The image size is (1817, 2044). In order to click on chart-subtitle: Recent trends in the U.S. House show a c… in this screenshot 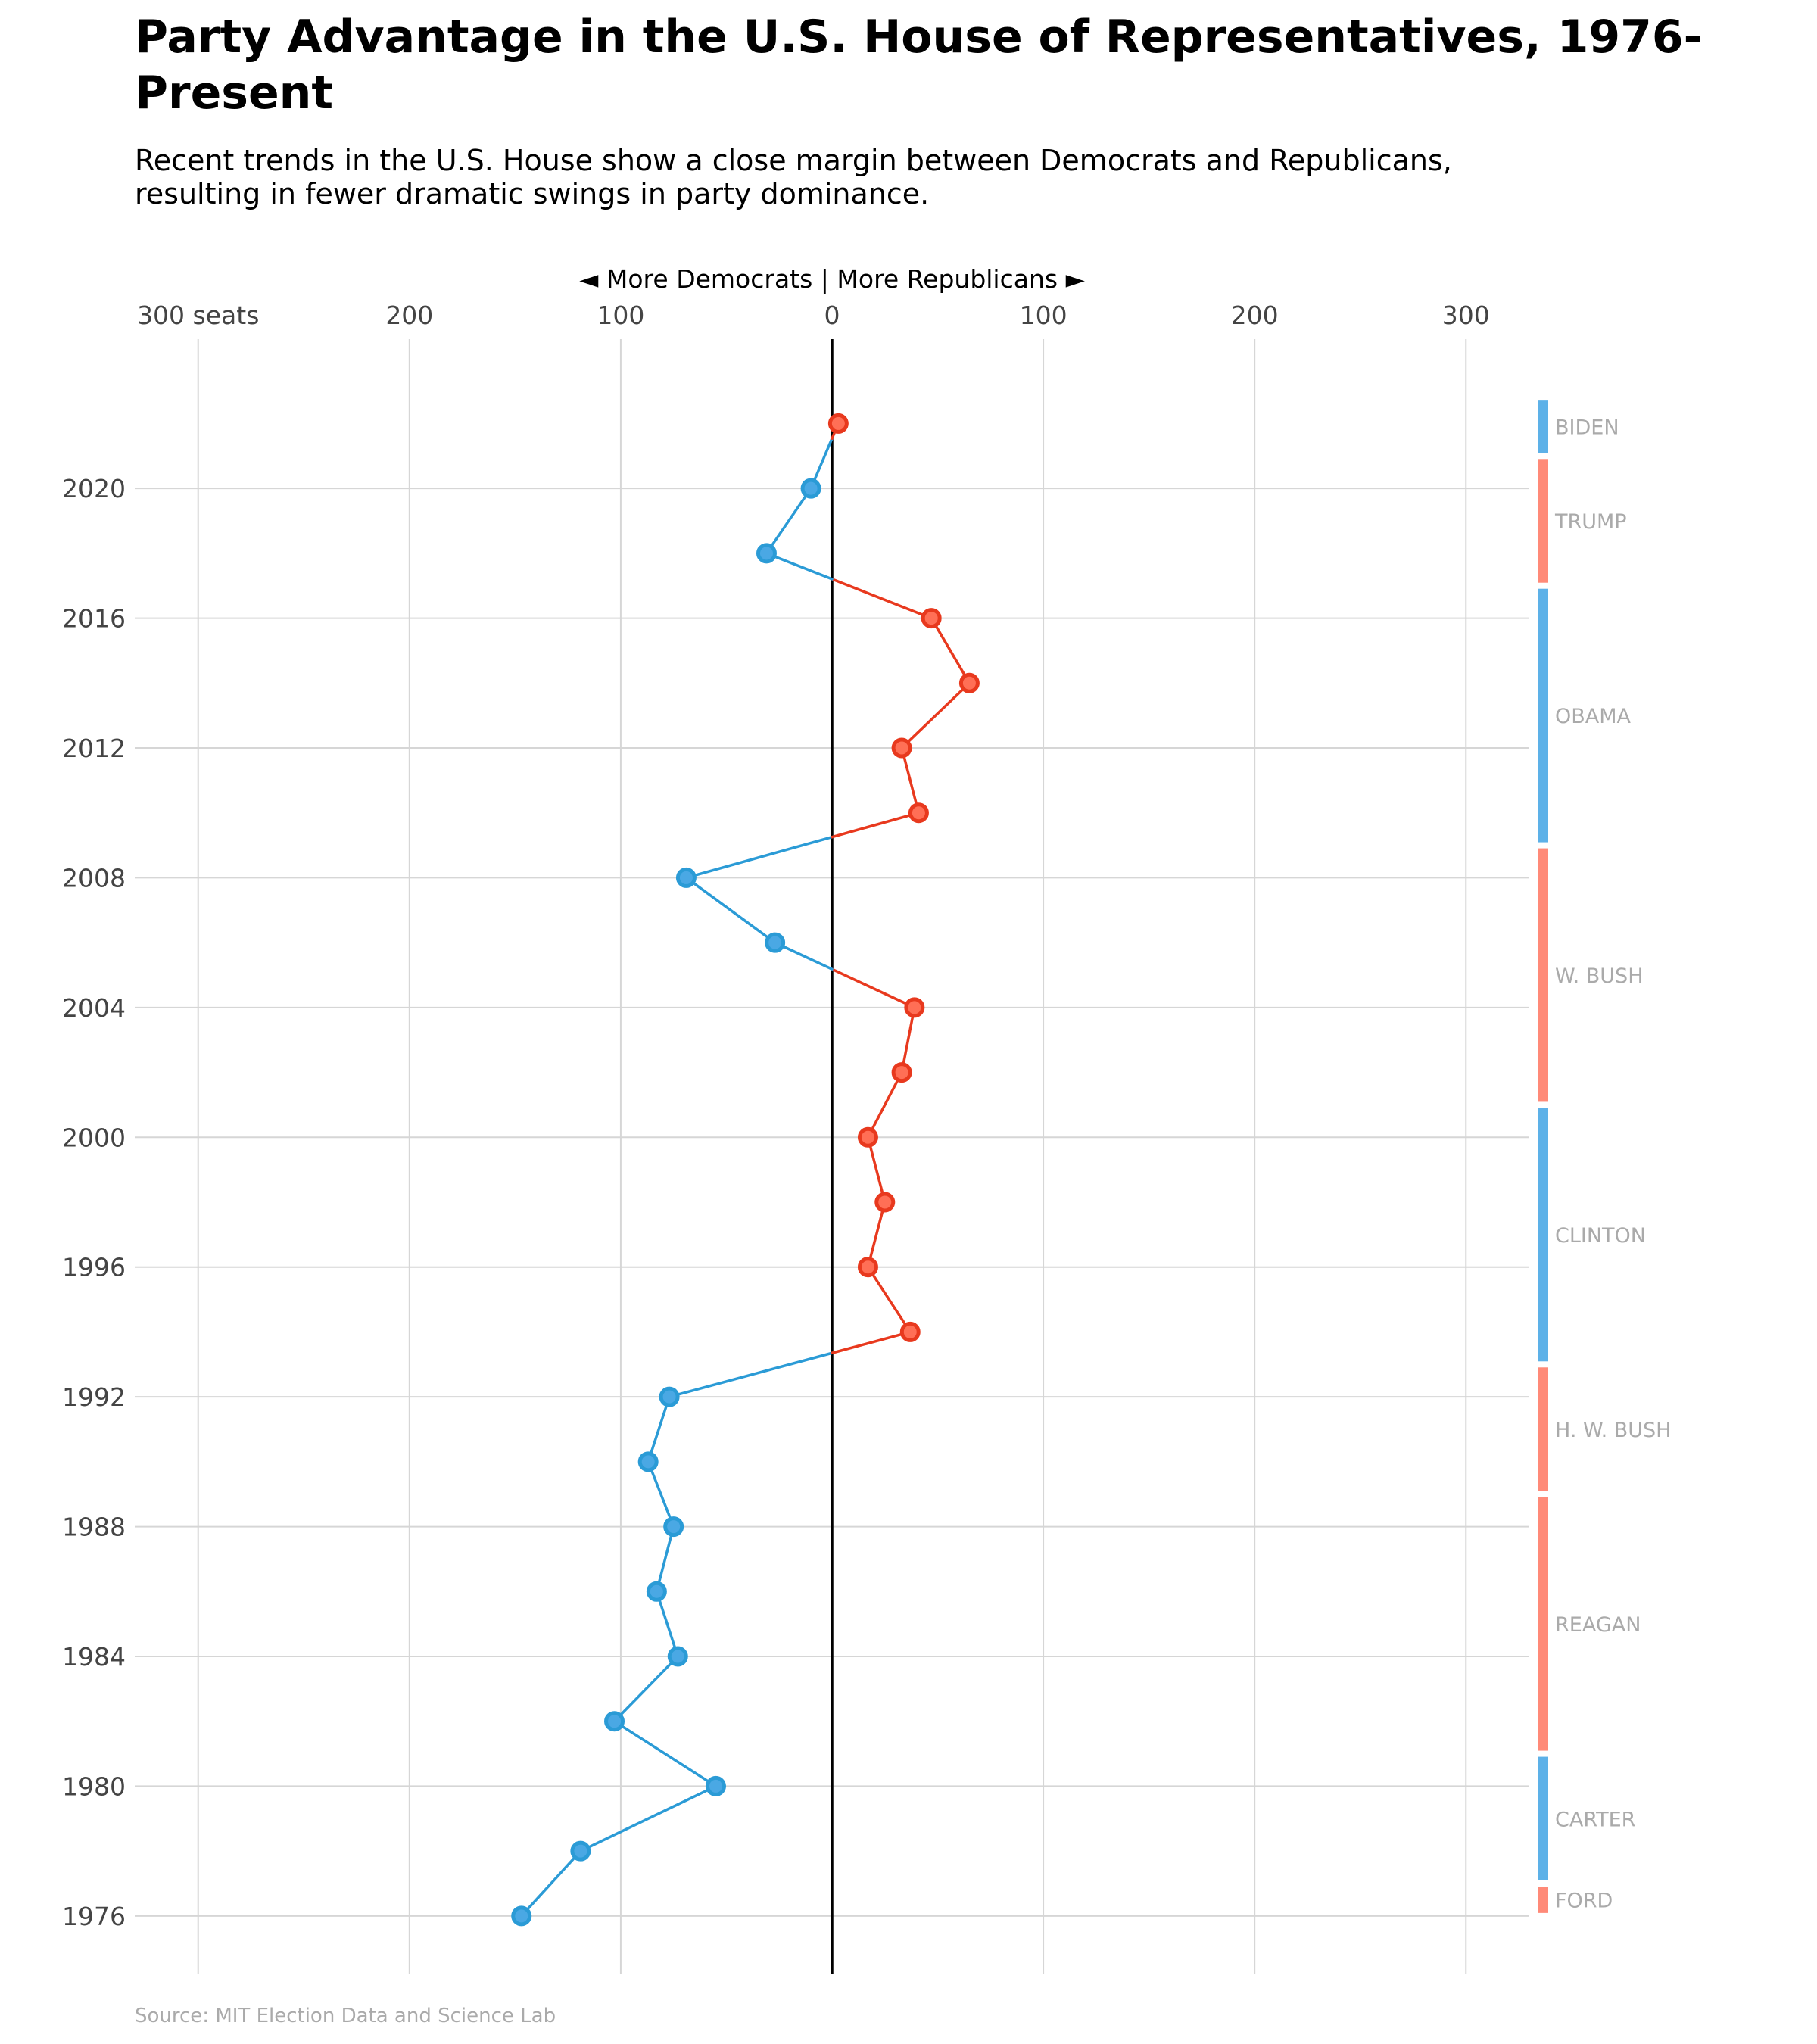, I will do `click(793, 177)`.